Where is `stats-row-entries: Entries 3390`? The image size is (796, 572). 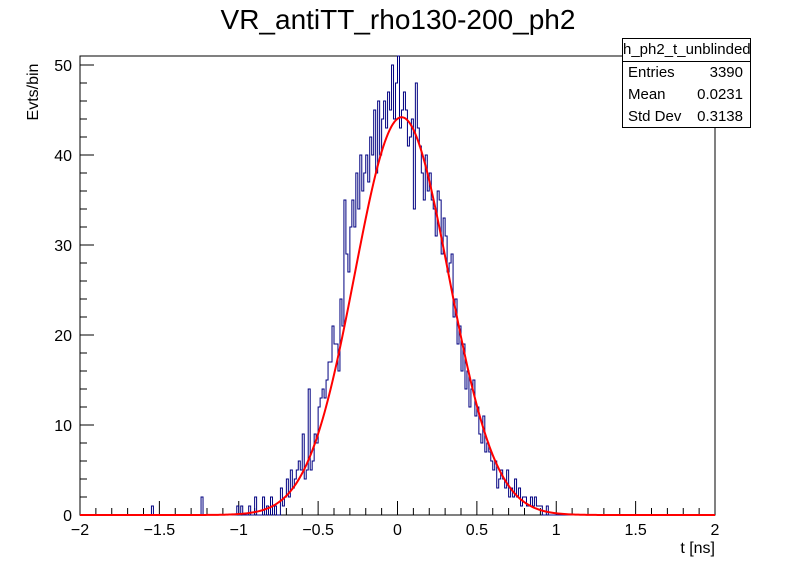 stats-row-entries: Entries 3390 is located at coordinates (686, 73).